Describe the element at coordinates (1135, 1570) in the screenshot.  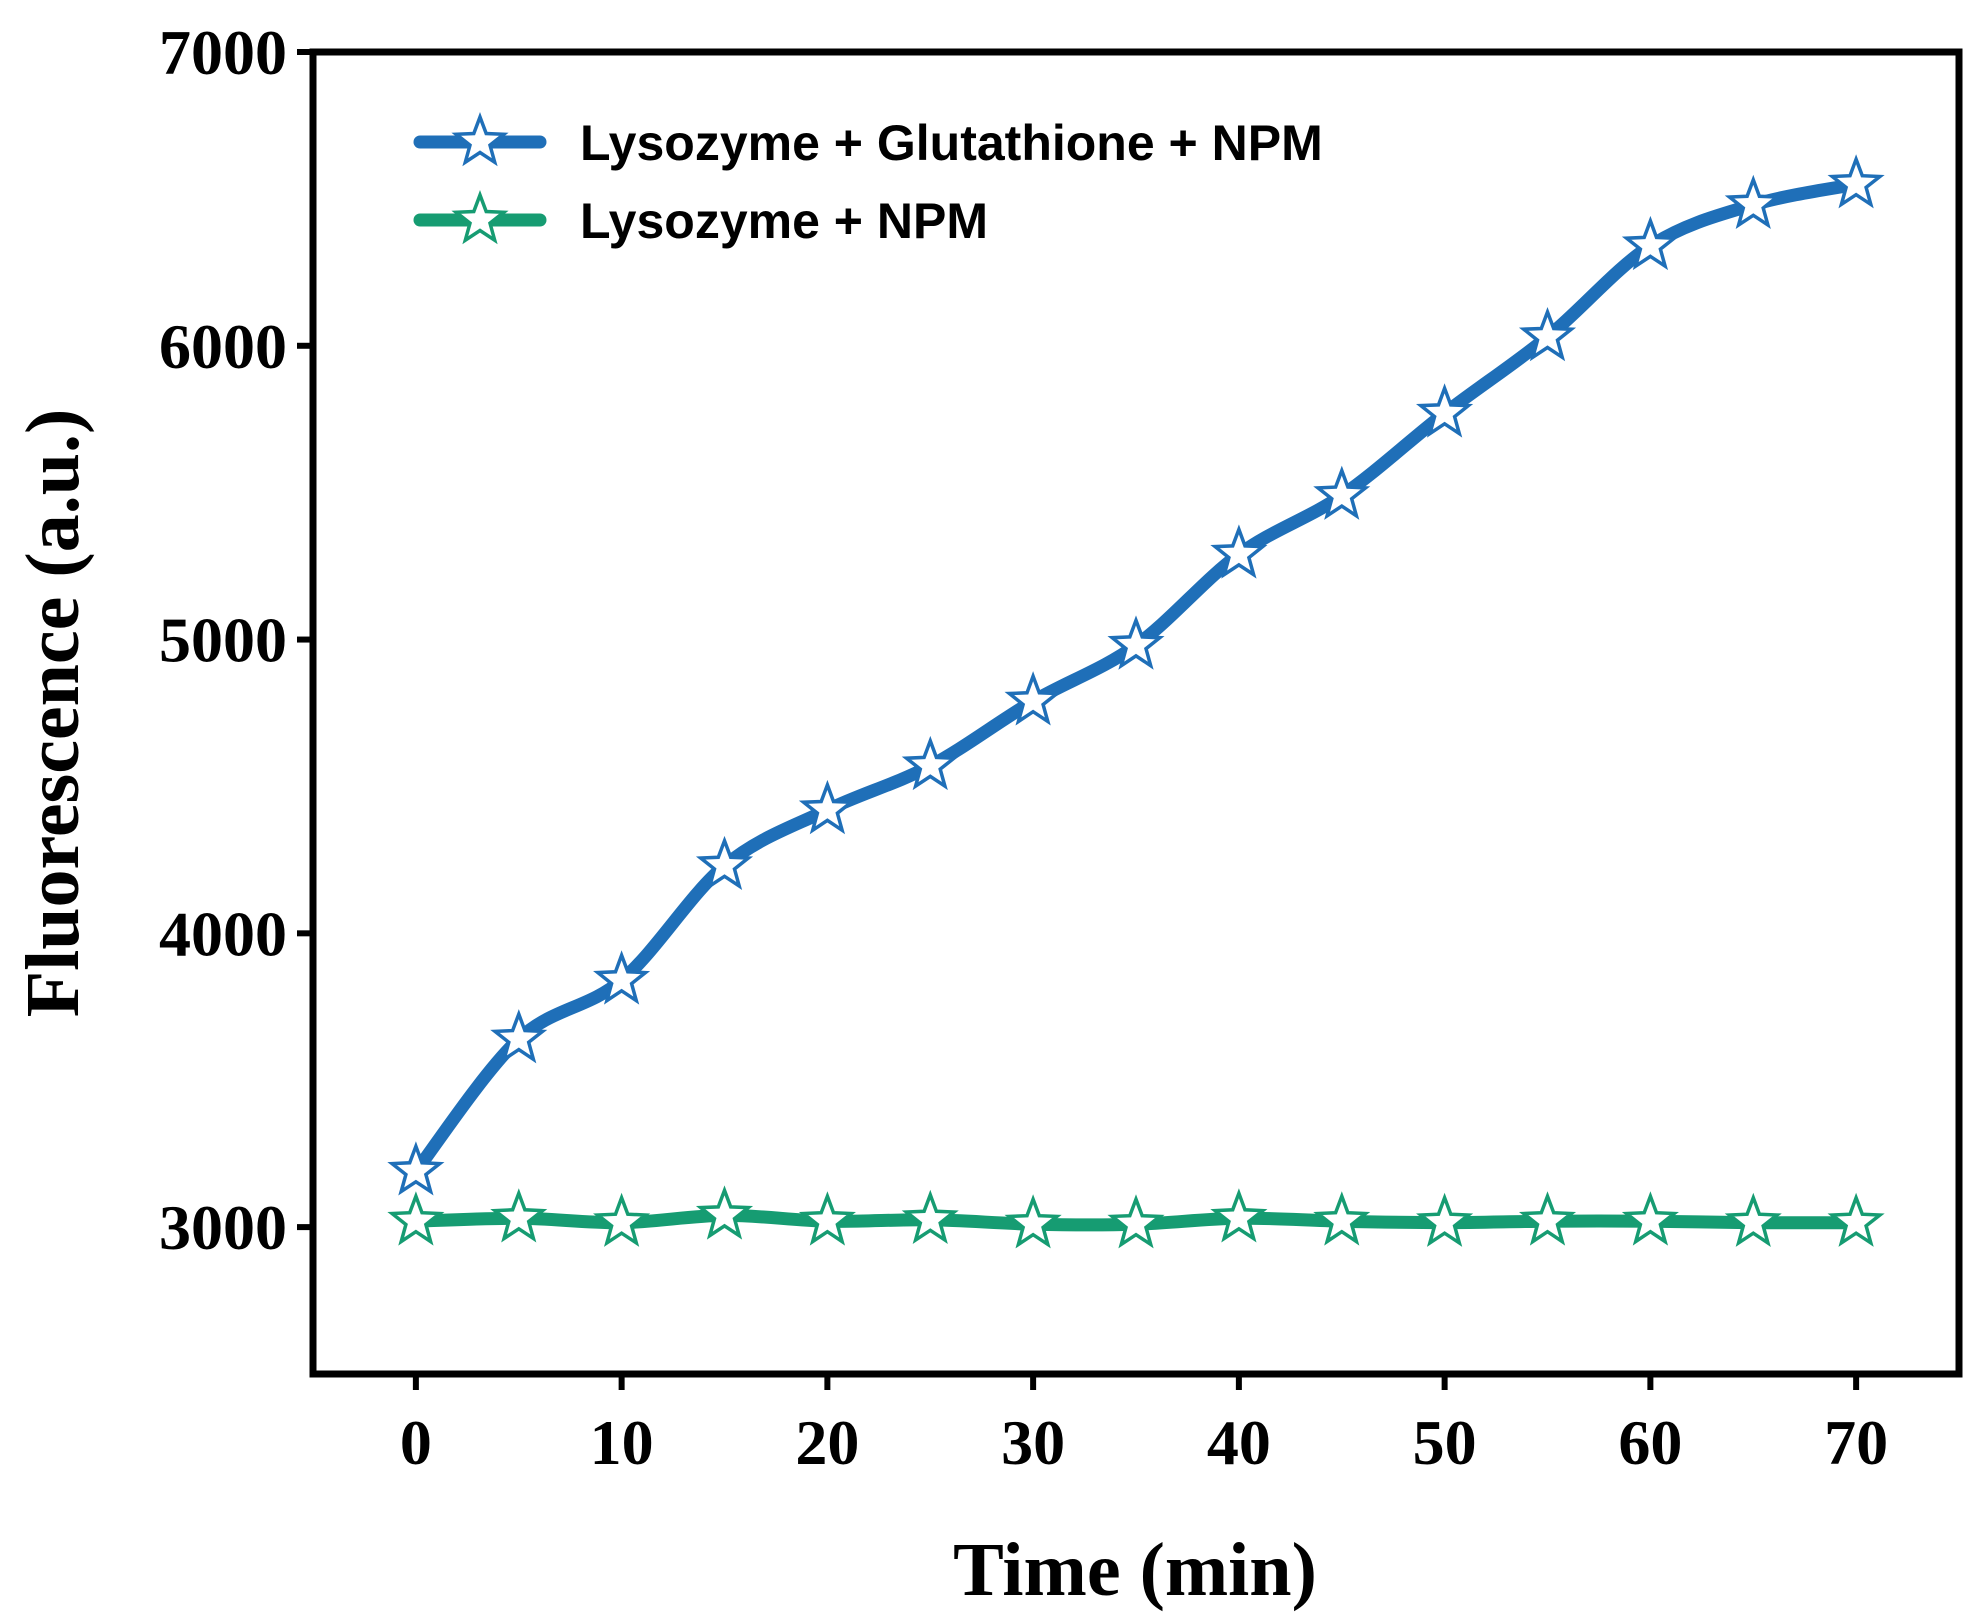
I see `x-axis-title: Time (min)` at that location.